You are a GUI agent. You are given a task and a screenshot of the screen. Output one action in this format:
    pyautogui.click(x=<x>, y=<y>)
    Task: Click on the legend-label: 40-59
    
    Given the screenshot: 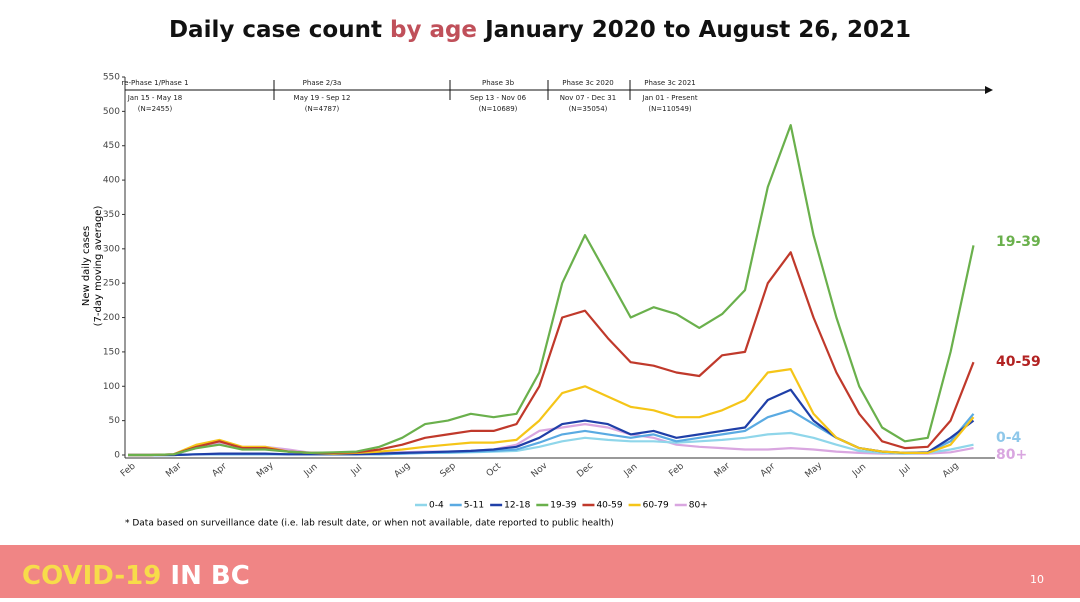 What is the action you would take?
    pyautogui.click(x=609, y=506)
    